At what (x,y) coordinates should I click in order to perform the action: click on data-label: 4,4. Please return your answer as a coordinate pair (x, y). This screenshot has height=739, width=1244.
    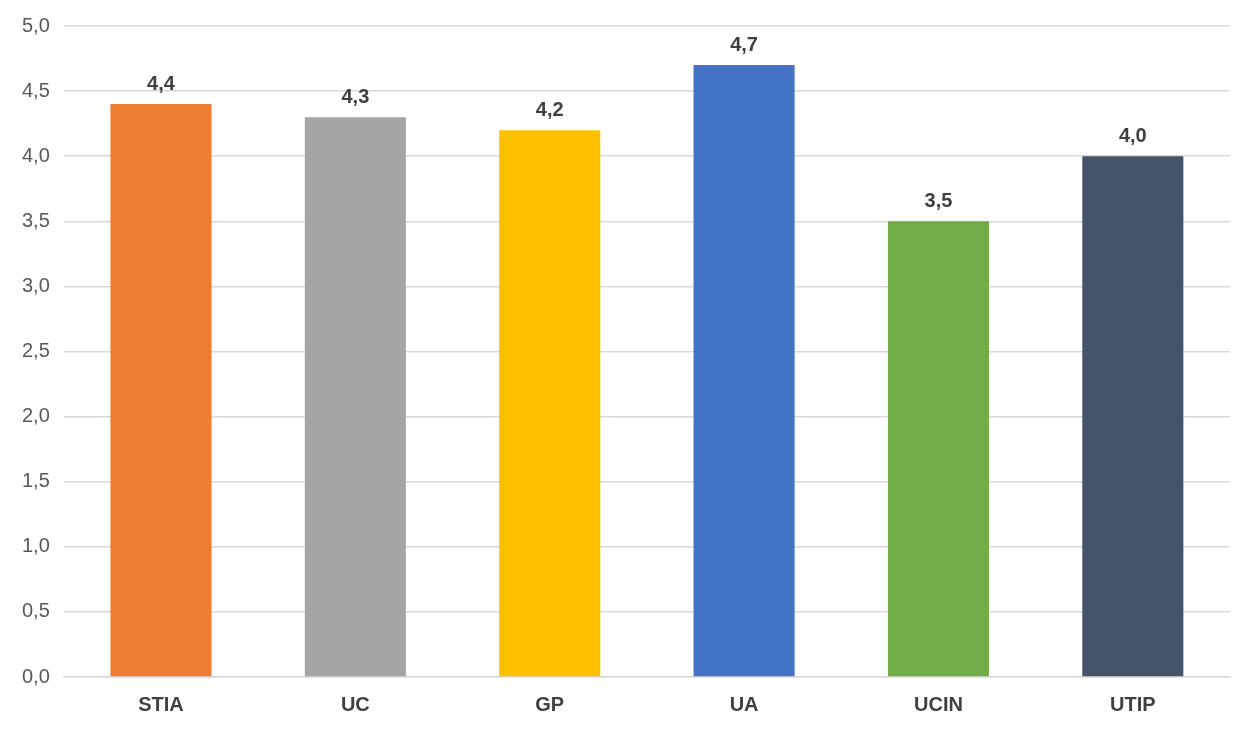
    Looking at the image, I should click on (161, 82).